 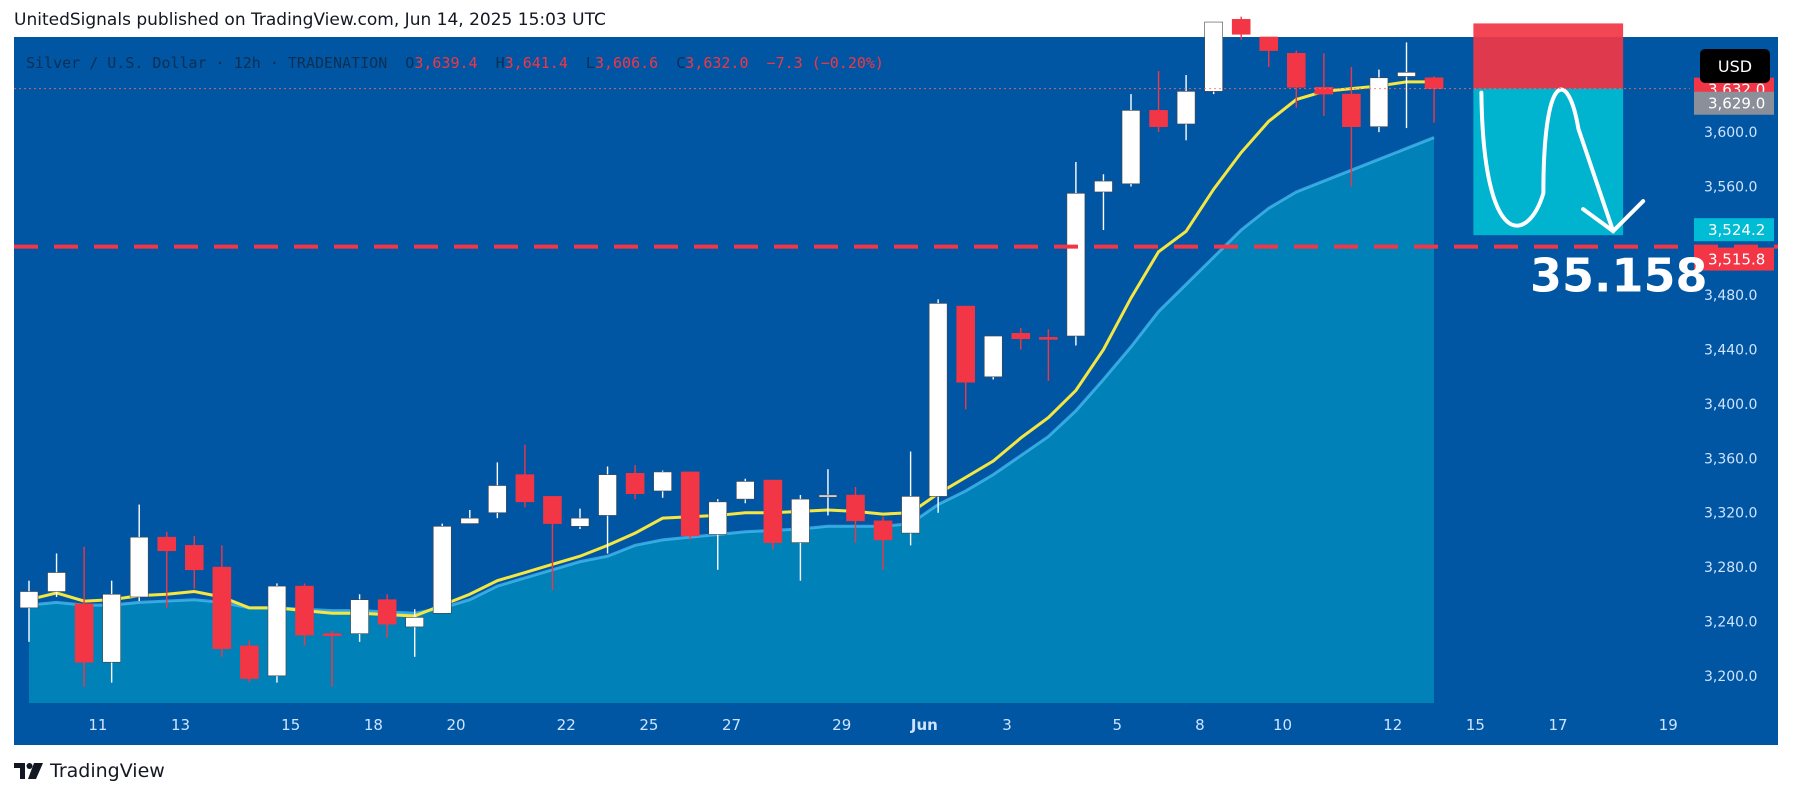 I want to click on price-label-target, so click(x=1734, y=230).